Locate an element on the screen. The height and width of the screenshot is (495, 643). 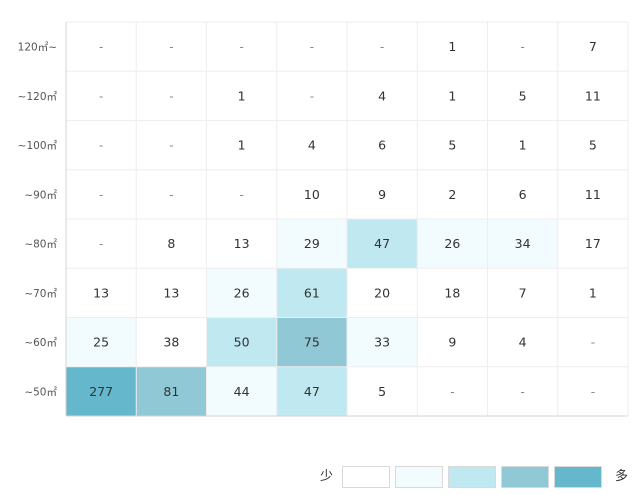
cell-value-label: 33 is located at coordinates (382, 342).